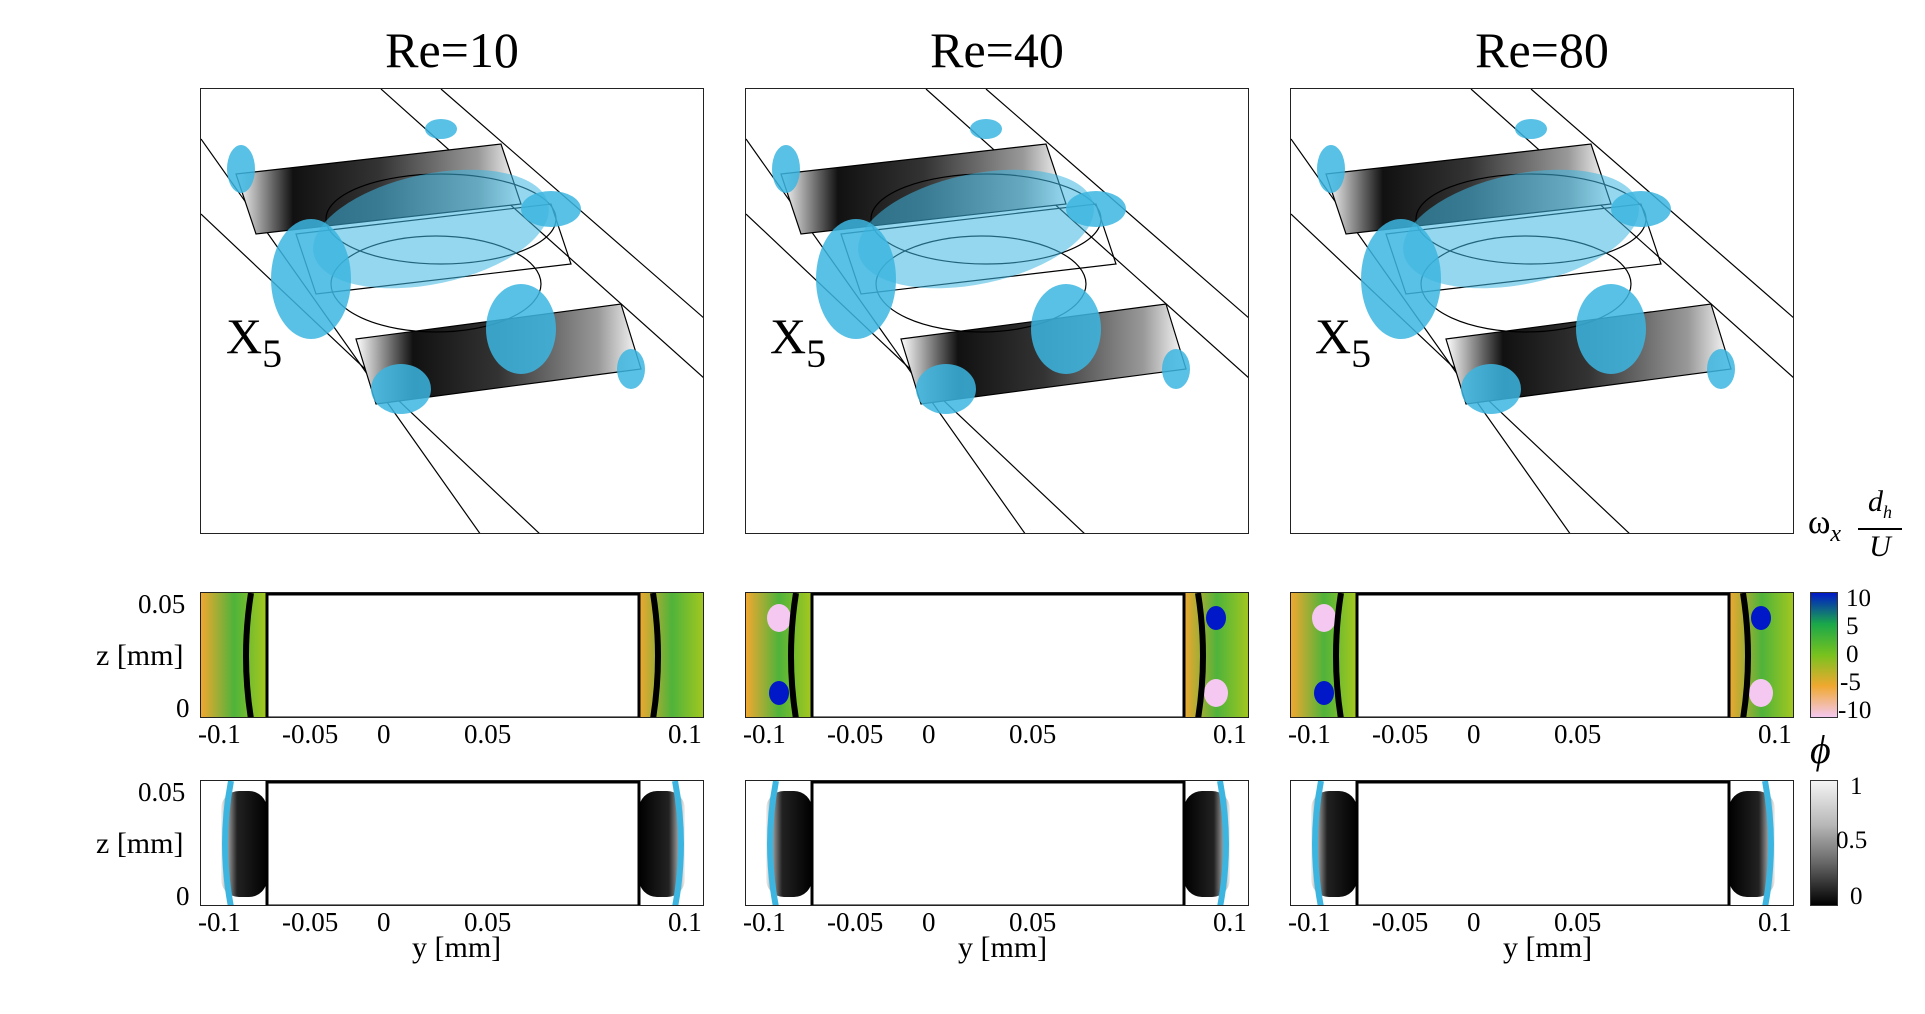 Image resolution: width=1925 pixels, height=1014 pixels. I want to click on vorticity-colorbar-fraction: dh U, so click(1880, 525).